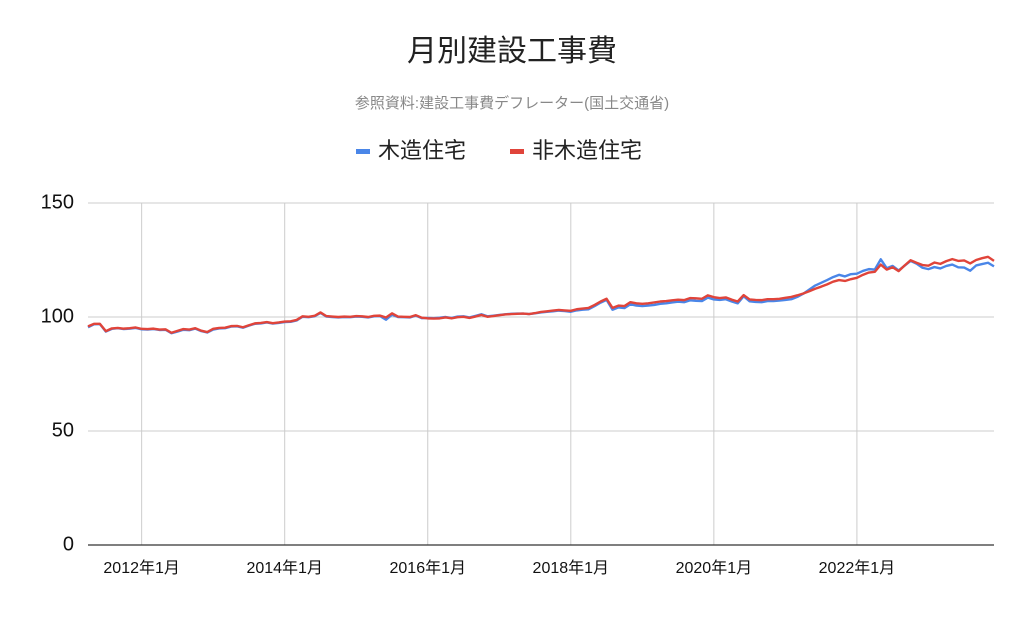  Describe the element at coordinates (714, 568) in the screenshot. I see `x-tick-label: 2020年1月` at that location.